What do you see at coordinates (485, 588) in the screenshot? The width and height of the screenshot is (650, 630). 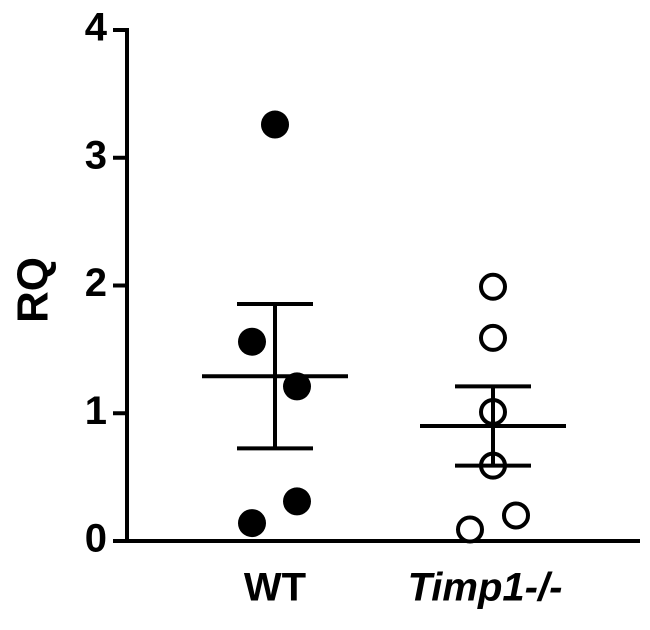 I see `x-tick-label: Timp1-/-` at bounding box center [485, 588].